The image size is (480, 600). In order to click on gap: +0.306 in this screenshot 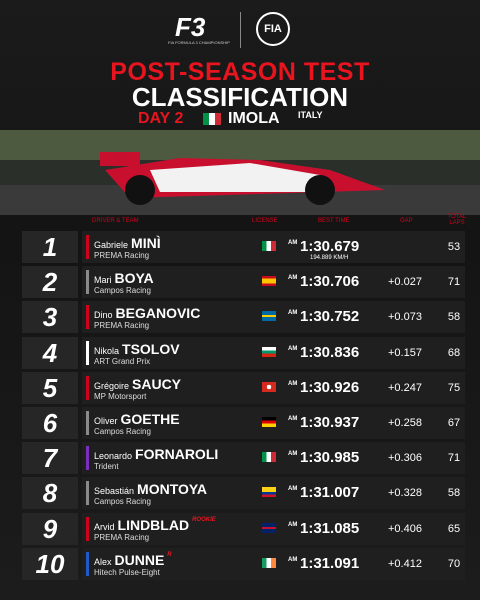, I will do `click(405, 458)`.